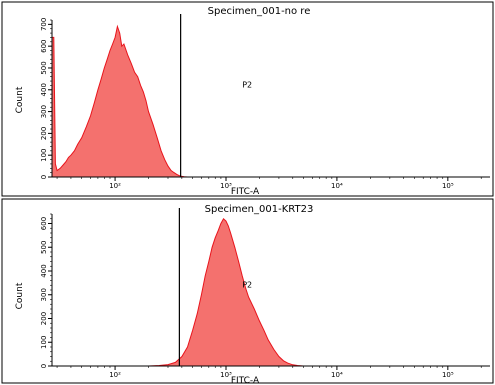  I want to click on panel-title: Specimen_001-KRT23, so click(259, 209).